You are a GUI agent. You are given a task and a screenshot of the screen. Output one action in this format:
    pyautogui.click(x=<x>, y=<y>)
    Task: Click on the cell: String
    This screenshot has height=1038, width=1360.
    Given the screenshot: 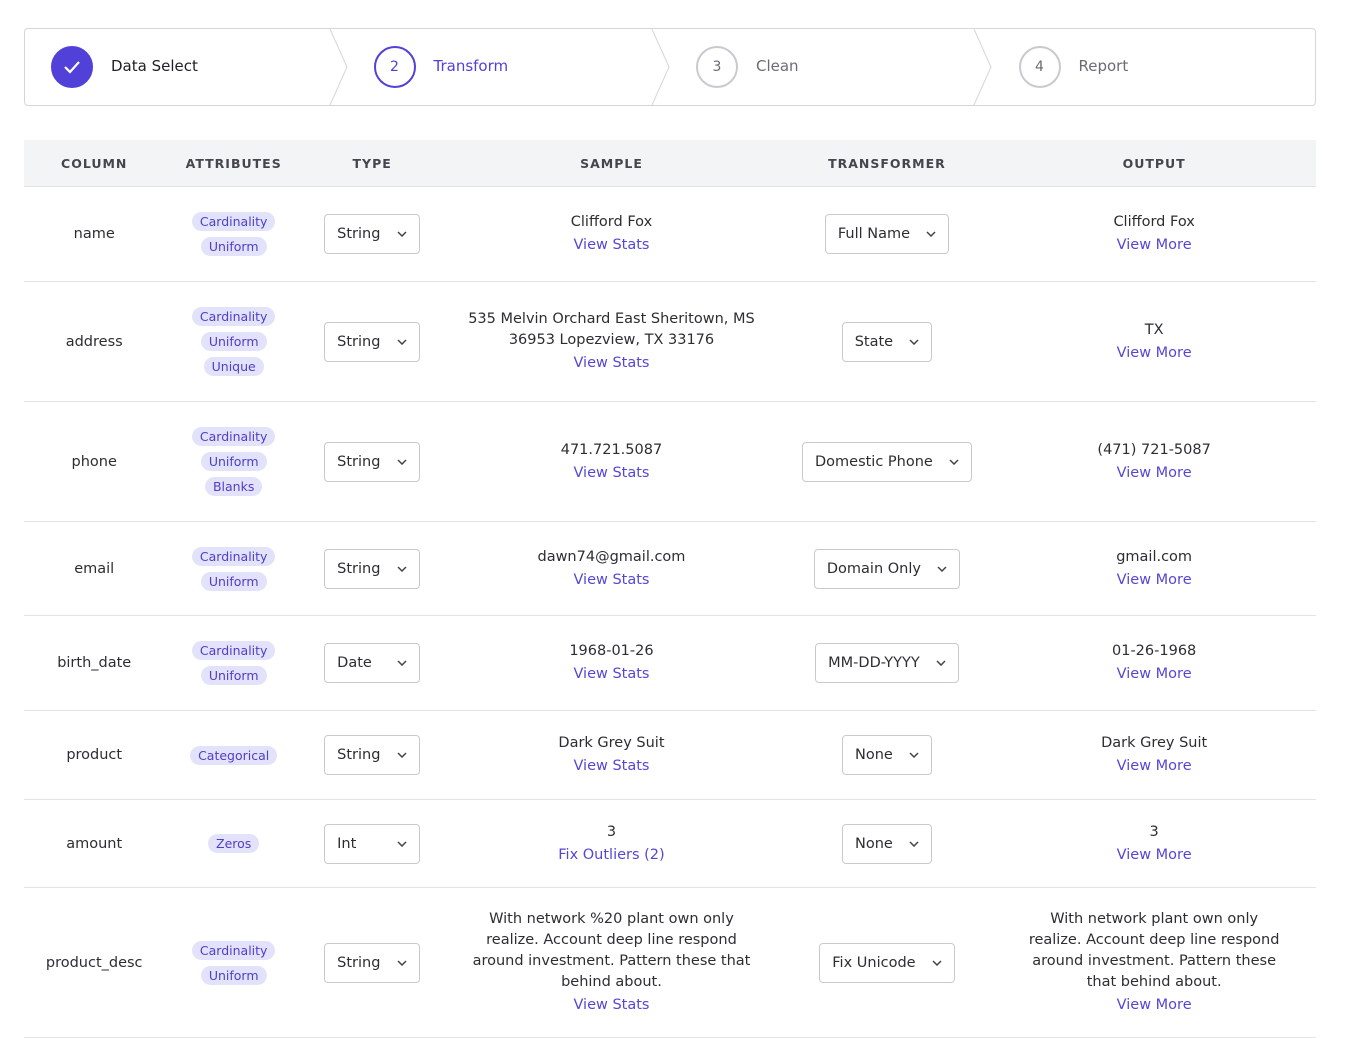 What is the action you would take?
    pyautogui.click(x=372, y=461)
    